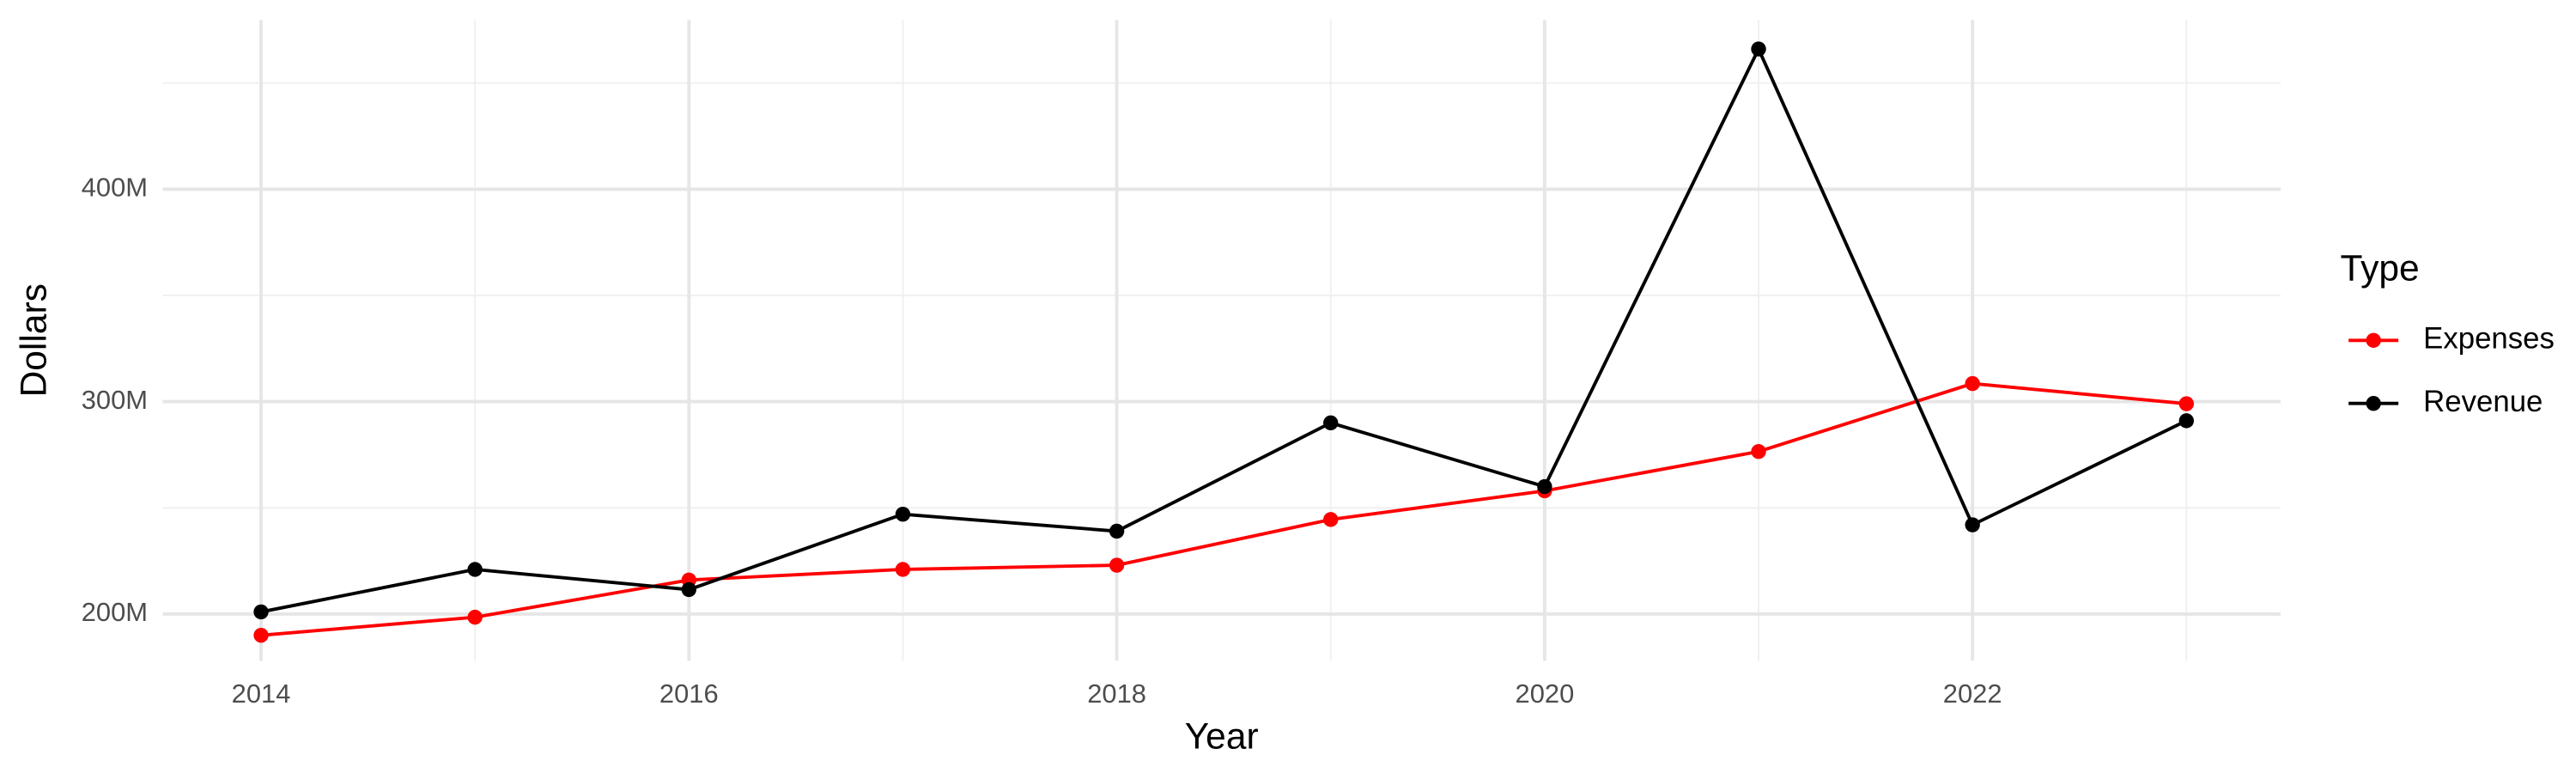 This screenshot has width=2576, height=773. What do you see at coordinates (689, 694) in the screenshot?
I see `x-tick-label: 2016` at bounding box center [689, 694].